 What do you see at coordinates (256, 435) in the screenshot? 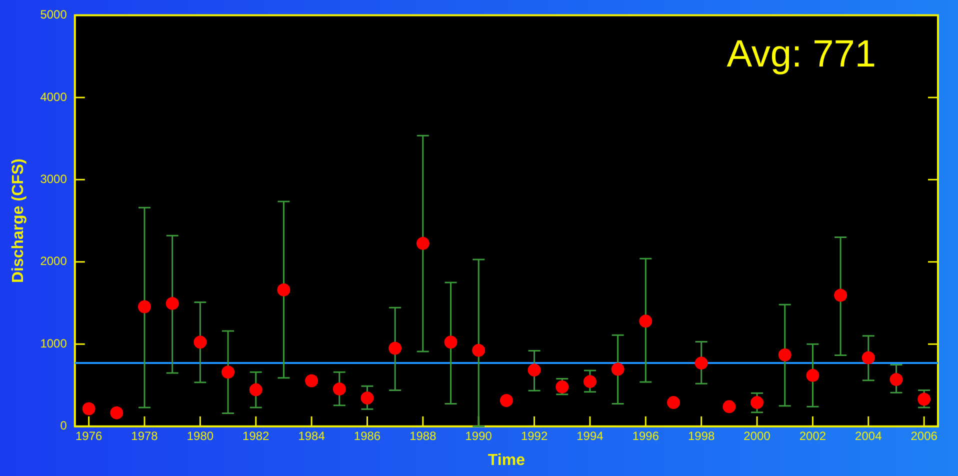
I see `x-tick-label: 1982` at bounding box center [256, 435].